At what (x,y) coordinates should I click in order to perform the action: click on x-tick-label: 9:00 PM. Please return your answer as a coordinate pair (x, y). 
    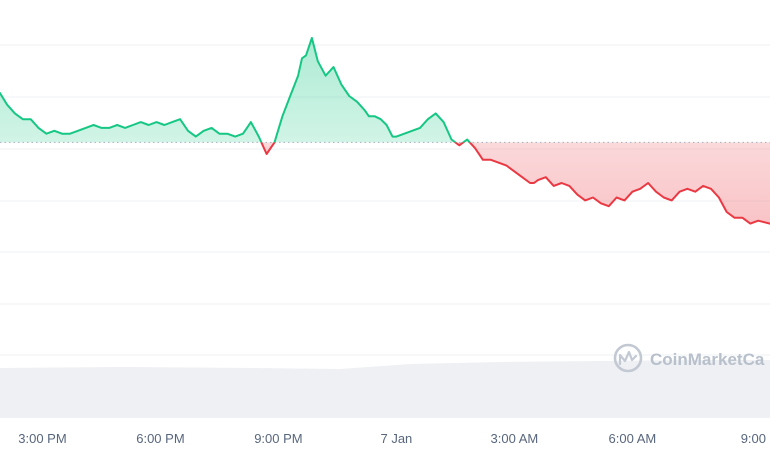
    Looking at the image, I should click on (278, 438).